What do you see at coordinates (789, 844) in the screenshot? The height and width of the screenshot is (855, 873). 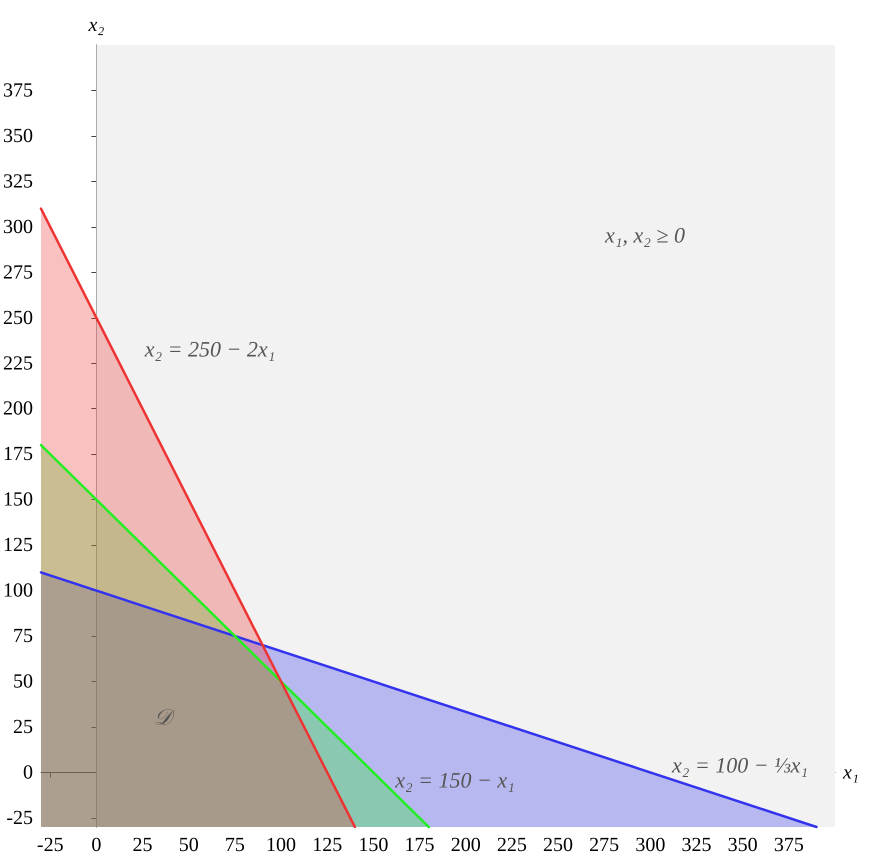 I see `x-tick-label: 375` at bounding box center [789, 844].